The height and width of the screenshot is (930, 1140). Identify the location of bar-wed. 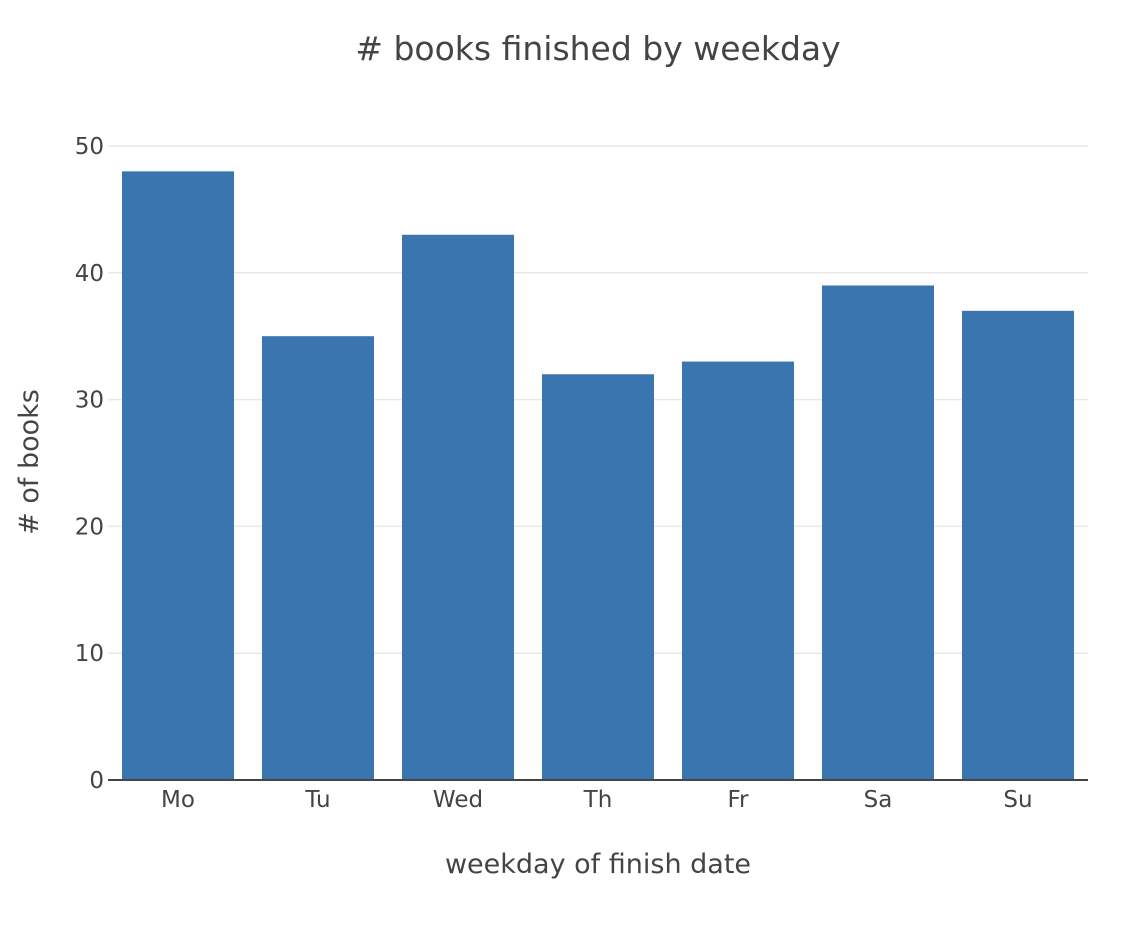
(458, 507).